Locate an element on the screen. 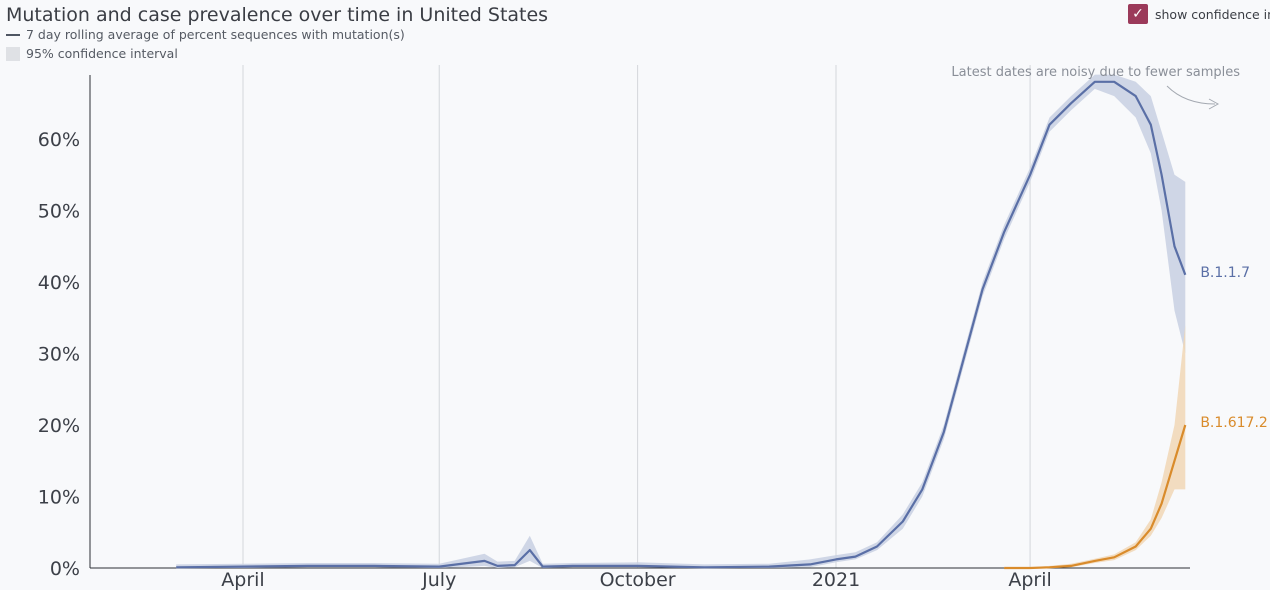 This screenshot has height=590, width=1270. y-tick-label: 0% is located at coordinates (65, 569).